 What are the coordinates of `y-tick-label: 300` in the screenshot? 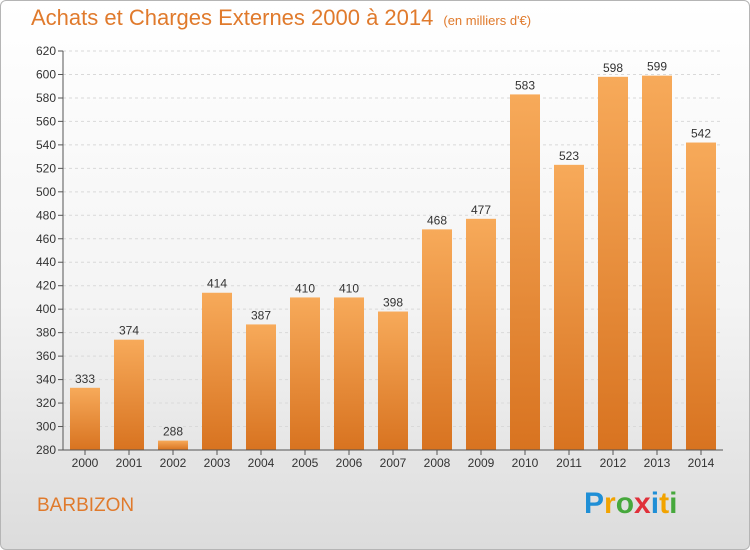 It's located at (46, 427).